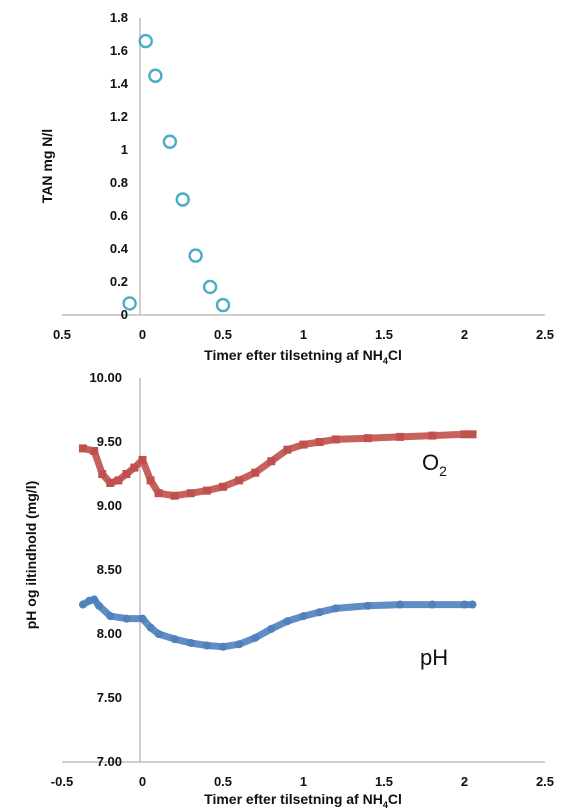 The height and width of the screenshot is (810, 570). I want to click on tan-y-tick-label: 1, so click(124, 149).